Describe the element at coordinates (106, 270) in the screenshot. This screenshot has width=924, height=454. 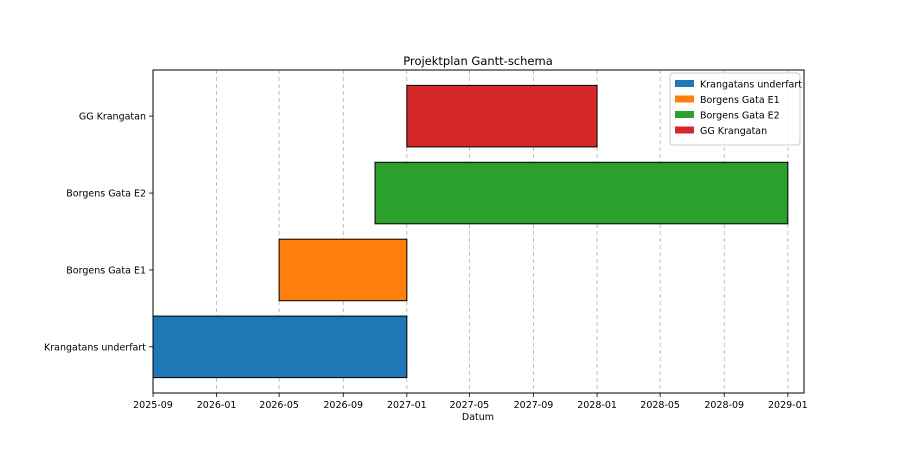
I see `y-tick-label: Borgens Gata E1` at that location.